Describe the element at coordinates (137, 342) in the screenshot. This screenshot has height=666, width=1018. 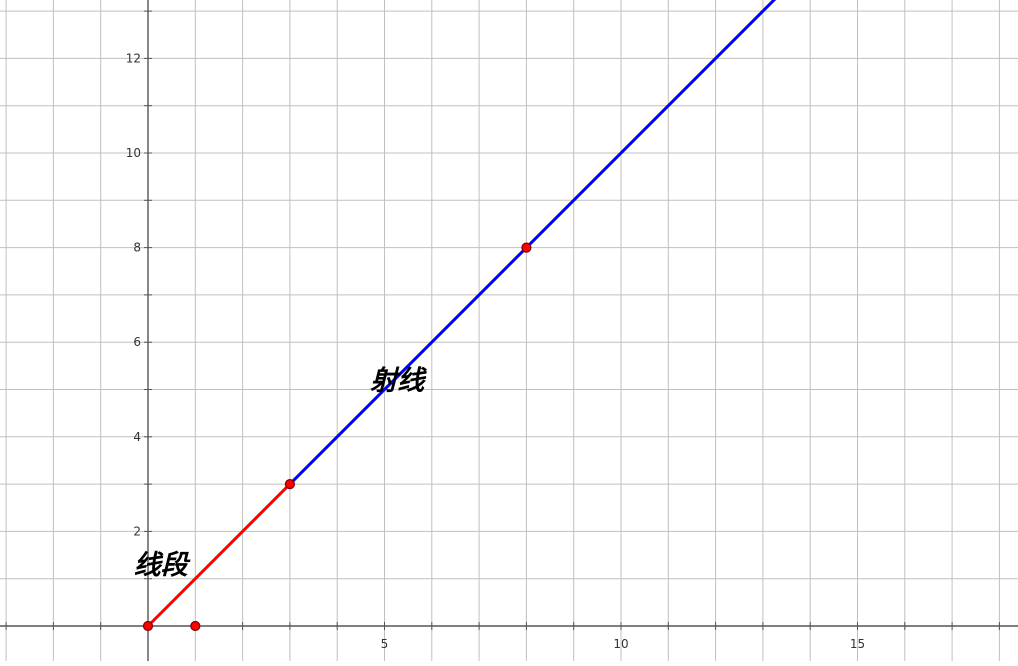
I see `y-tick-label: 6` at that location.